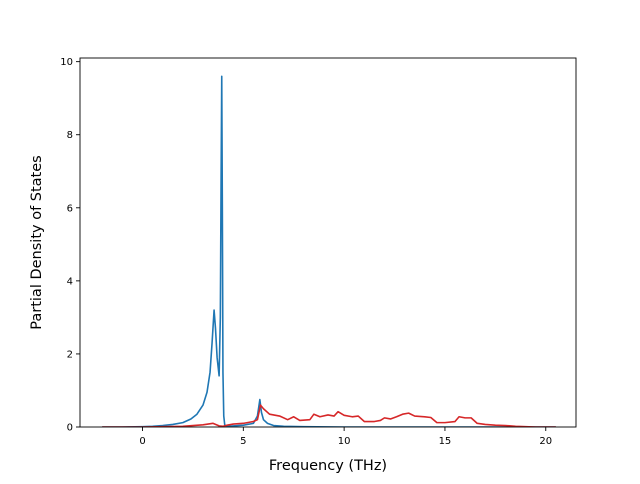  I want to click on y-tick-label: 4, so click(70, 281).